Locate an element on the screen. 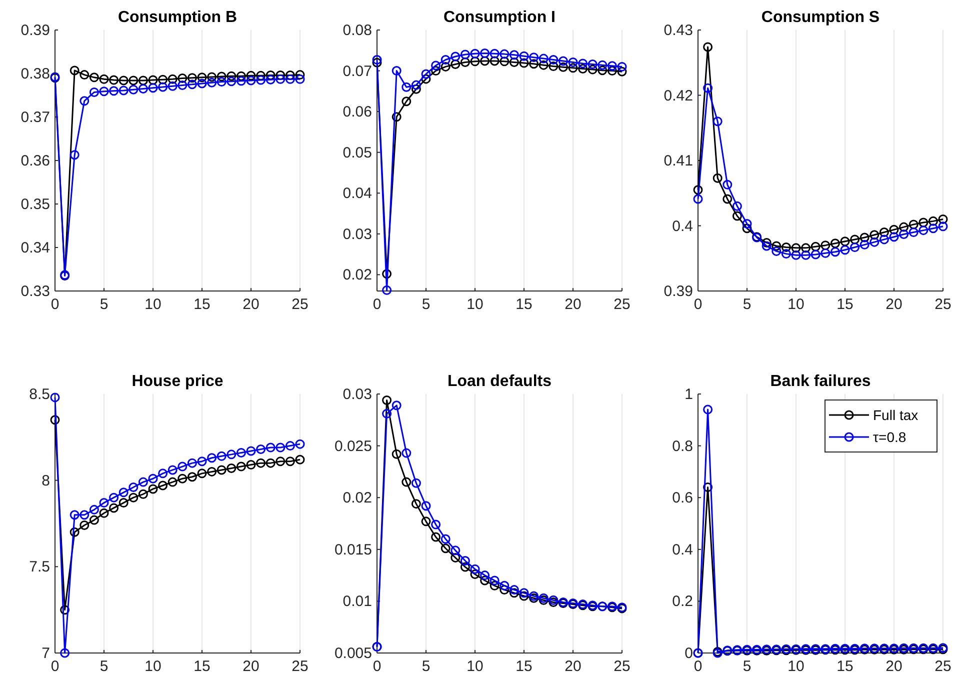 The image size is (956, 687). y-tick-label: 0.4 is located at coordinates (682, 549).